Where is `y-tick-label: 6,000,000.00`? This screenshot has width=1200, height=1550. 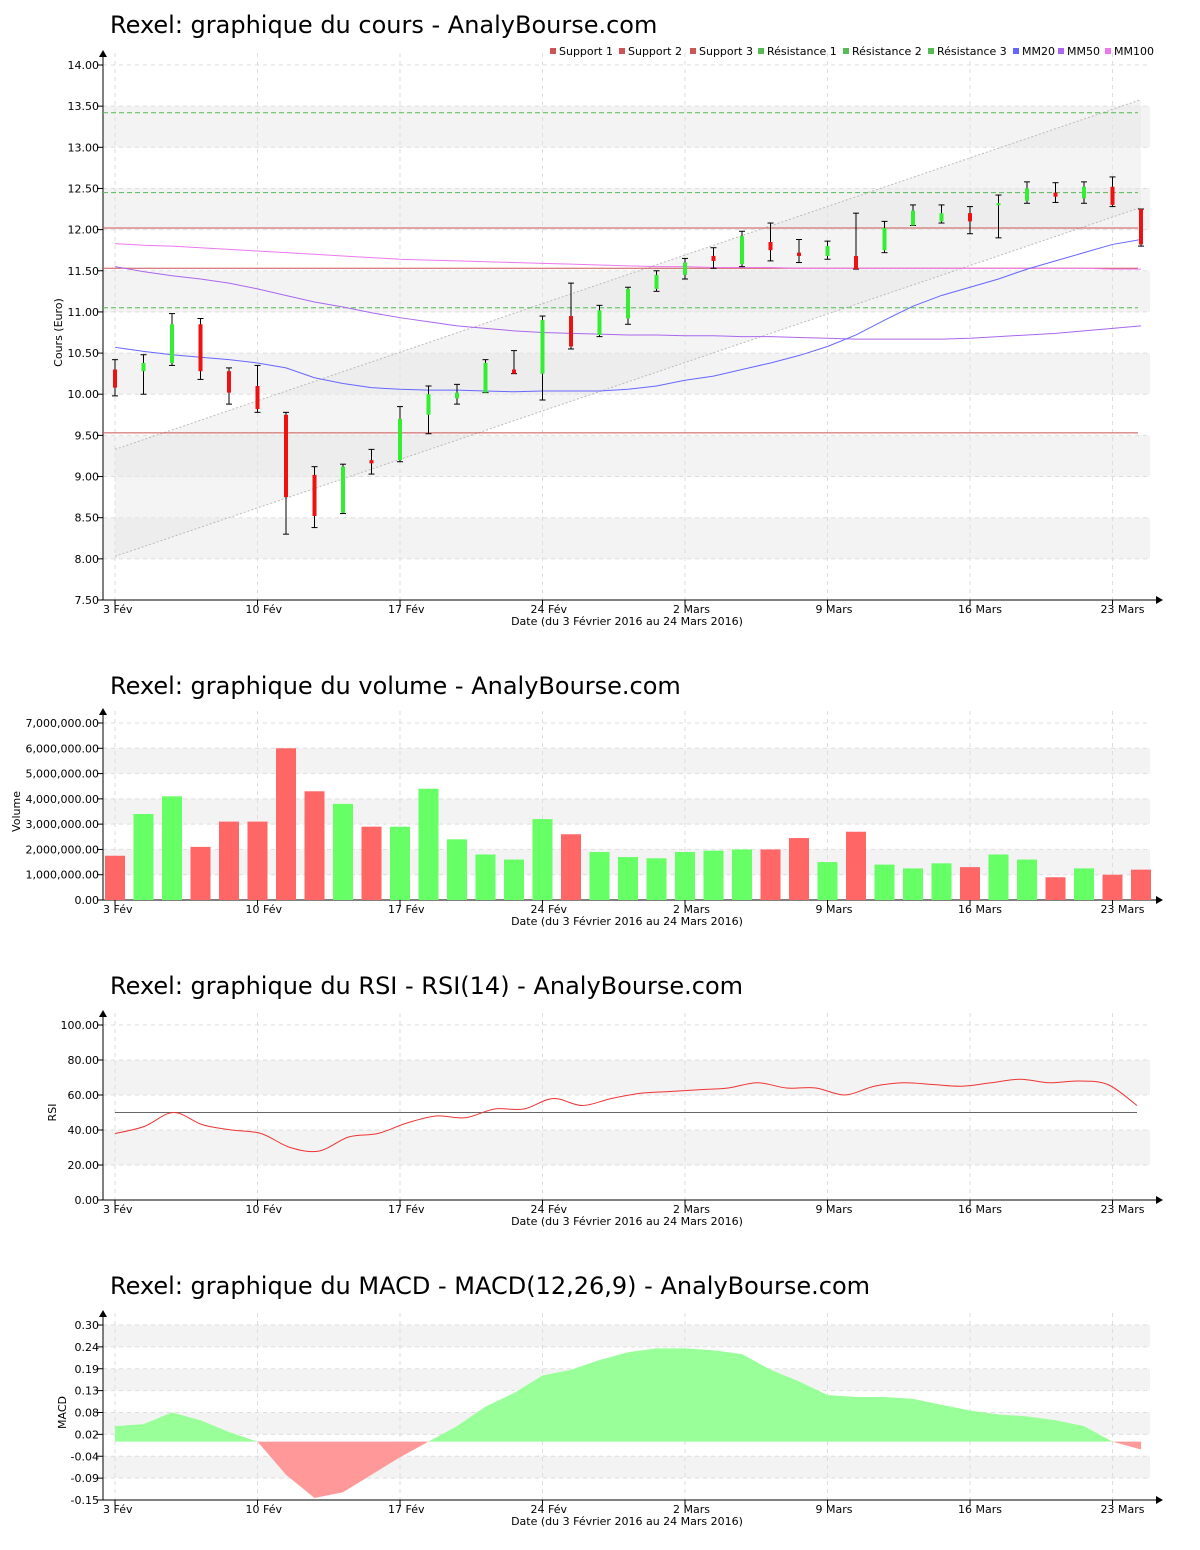
y-tick-label: 6,000,000.00 is located at coordinates (62, 748).